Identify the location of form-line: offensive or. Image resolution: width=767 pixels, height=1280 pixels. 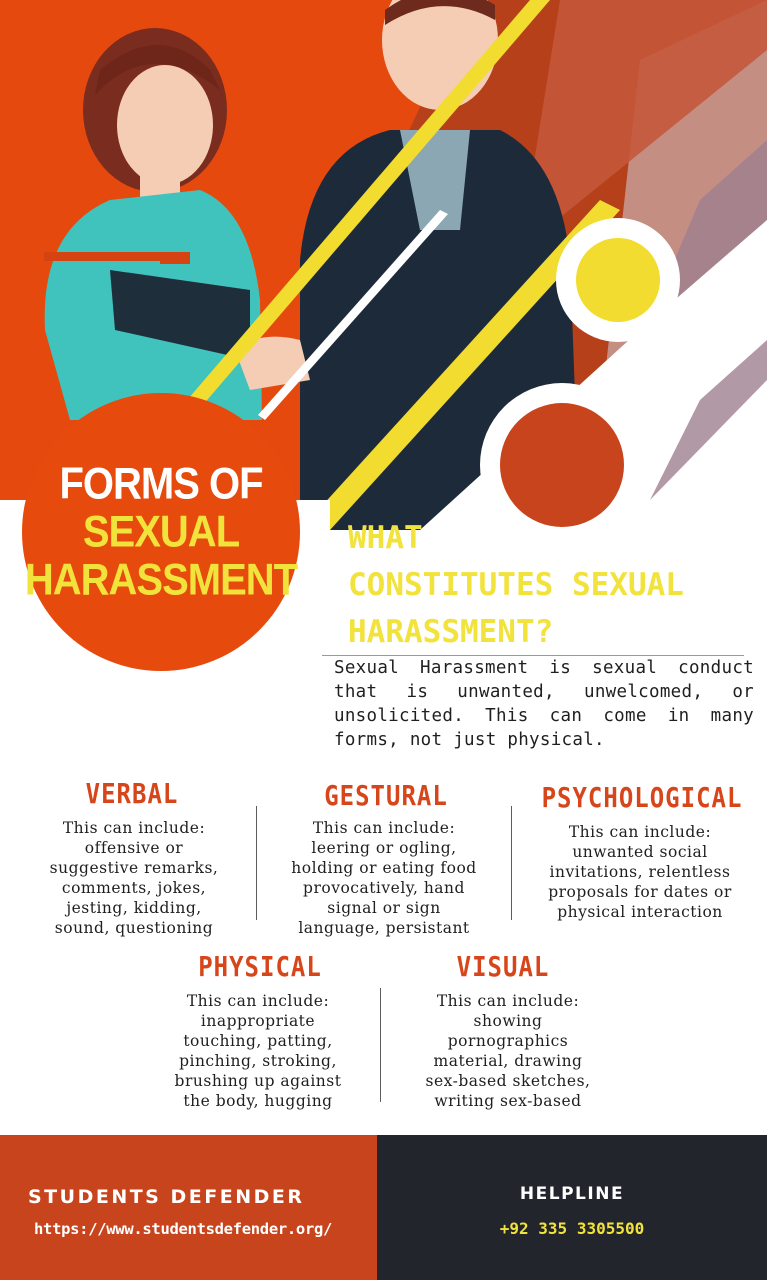
(134, 848).